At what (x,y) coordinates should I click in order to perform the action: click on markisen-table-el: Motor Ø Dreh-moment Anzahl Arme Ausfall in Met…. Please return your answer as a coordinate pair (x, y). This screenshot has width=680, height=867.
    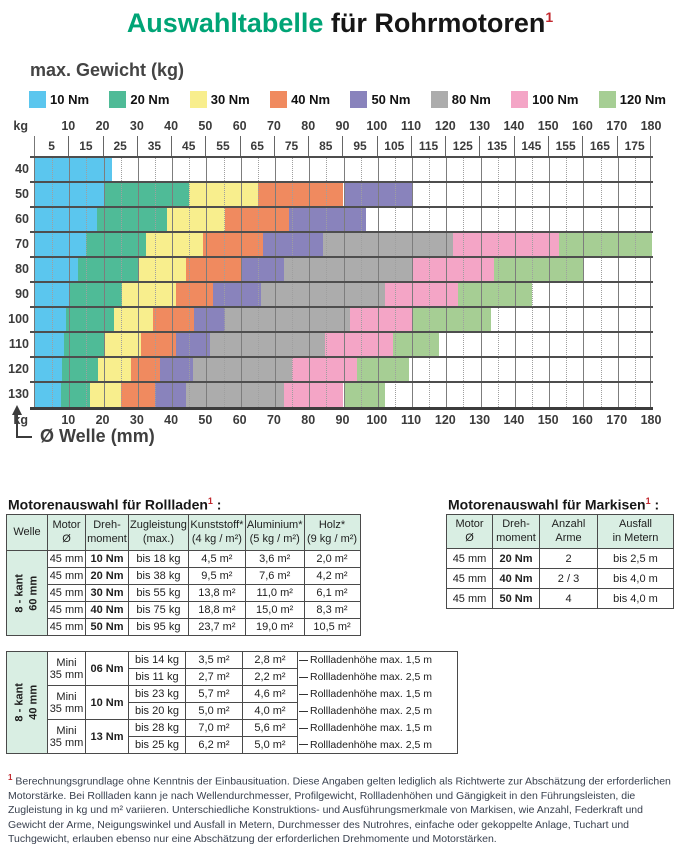
    Looking at the image, I should click on (560, 561).